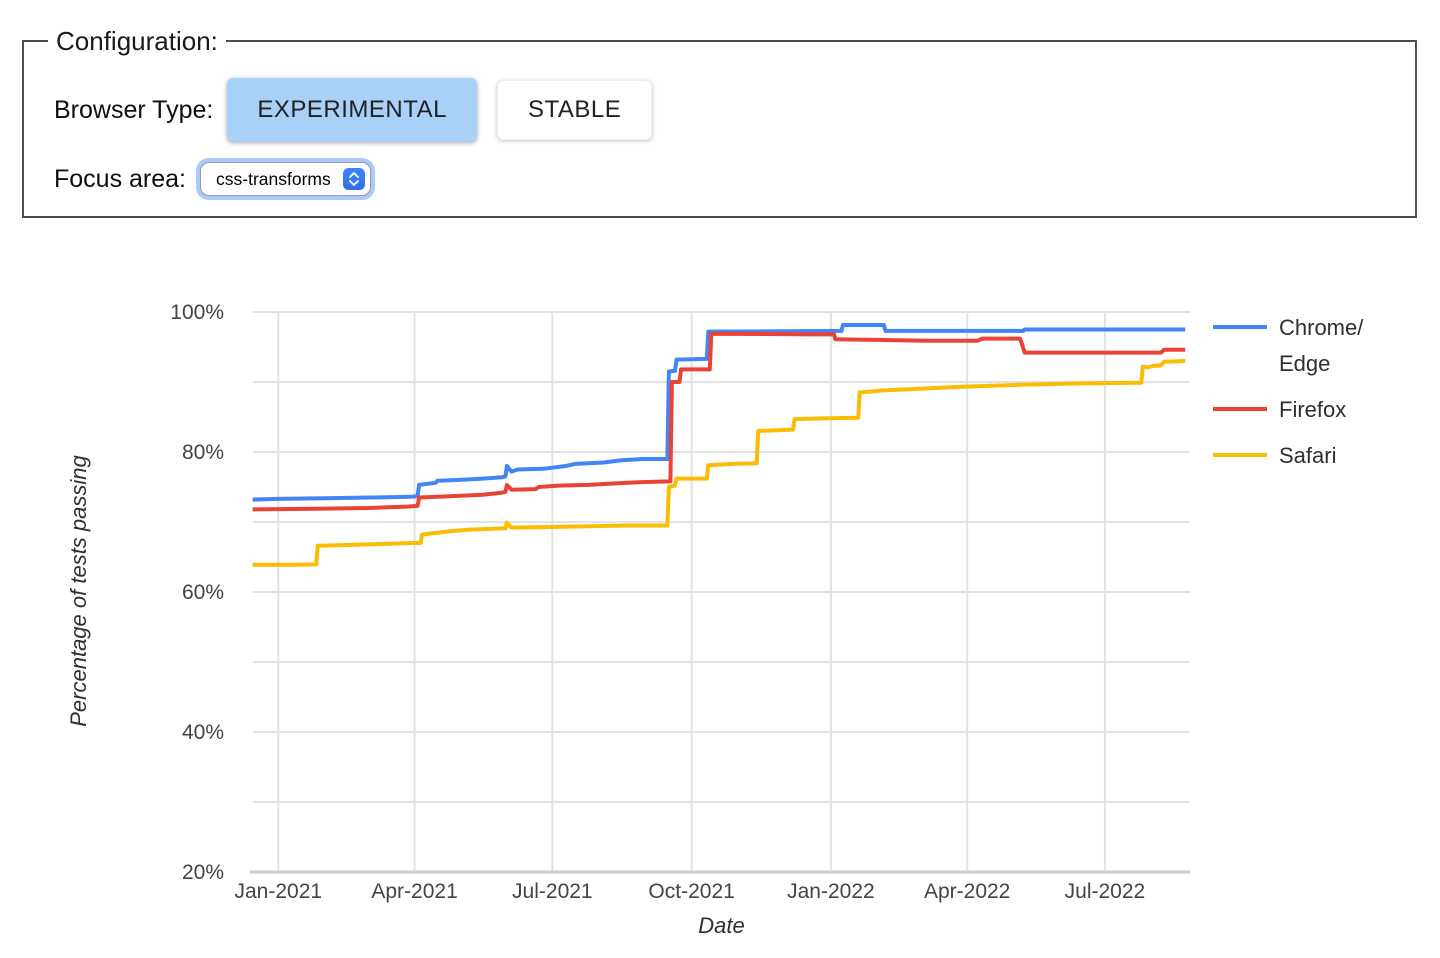  Describe the element at coordinates (203, 872) in the screenshot. I see `y-tick-label: 20%` at that location.